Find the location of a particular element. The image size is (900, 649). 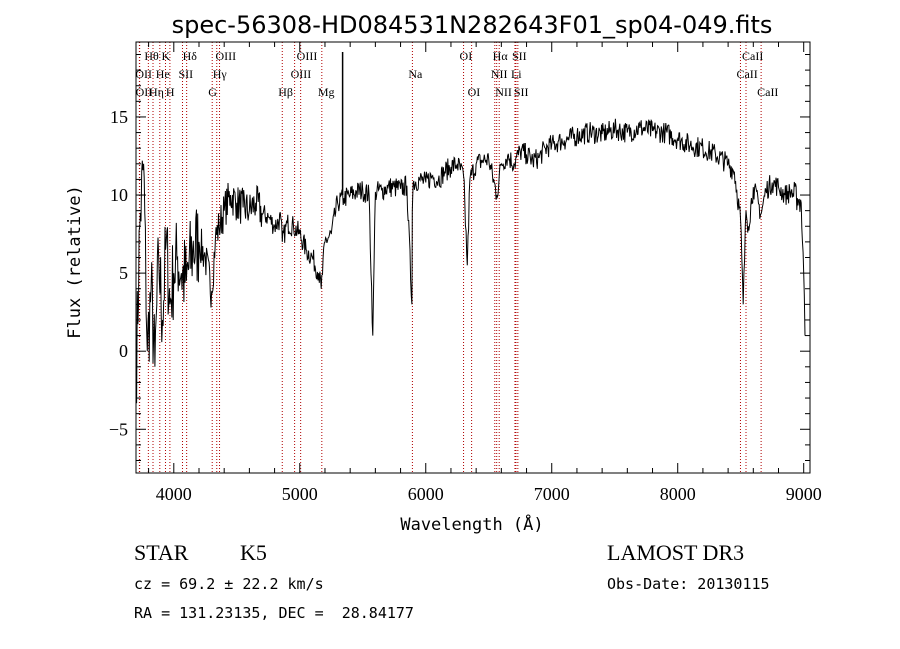

x-tick-label-2: 6000 is located at coordinates (426, 494).